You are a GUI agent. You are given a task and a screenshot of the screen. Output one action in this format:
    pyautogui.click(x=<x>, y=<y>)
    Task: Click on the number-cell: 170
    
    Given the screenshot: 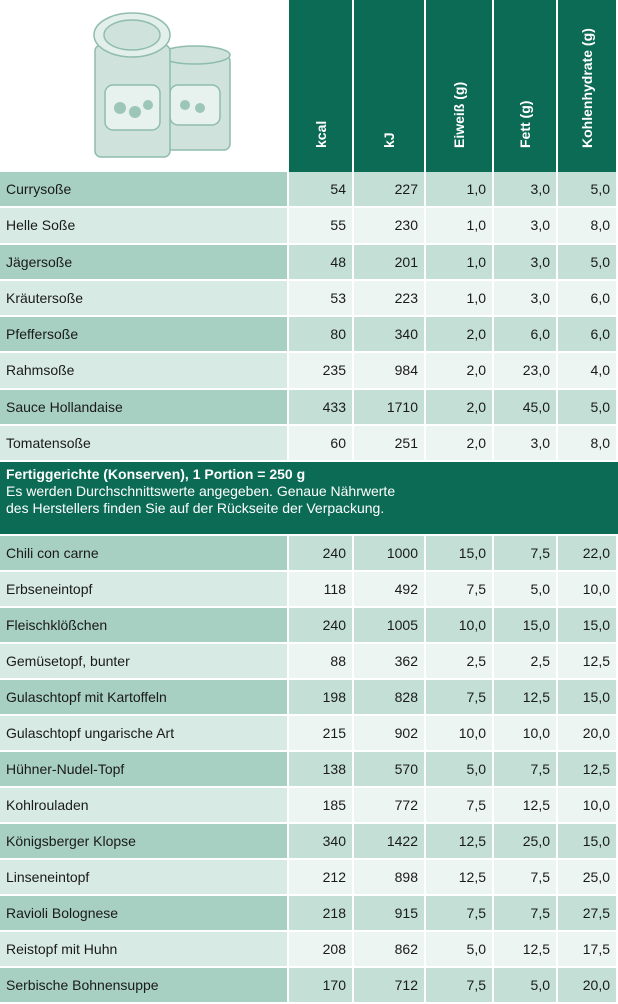 What is the action you would take?
    pyautogui.click(x=321, y=986)
    